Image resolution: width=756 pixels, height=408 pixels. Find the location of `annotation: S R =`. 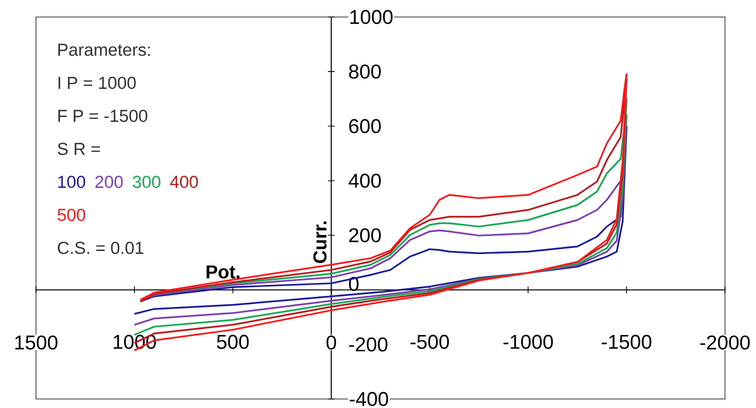

annotation: S R = is located at coordinates (79, 148).